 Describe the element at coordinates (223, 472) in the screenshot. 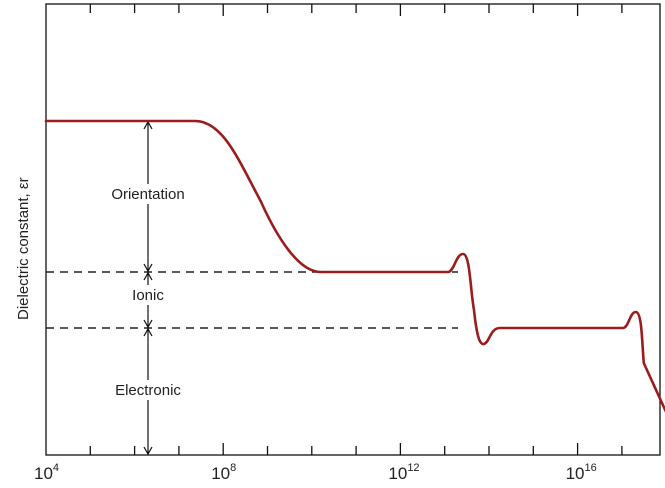

I see `x-tick-label: 10⁸` at that location.